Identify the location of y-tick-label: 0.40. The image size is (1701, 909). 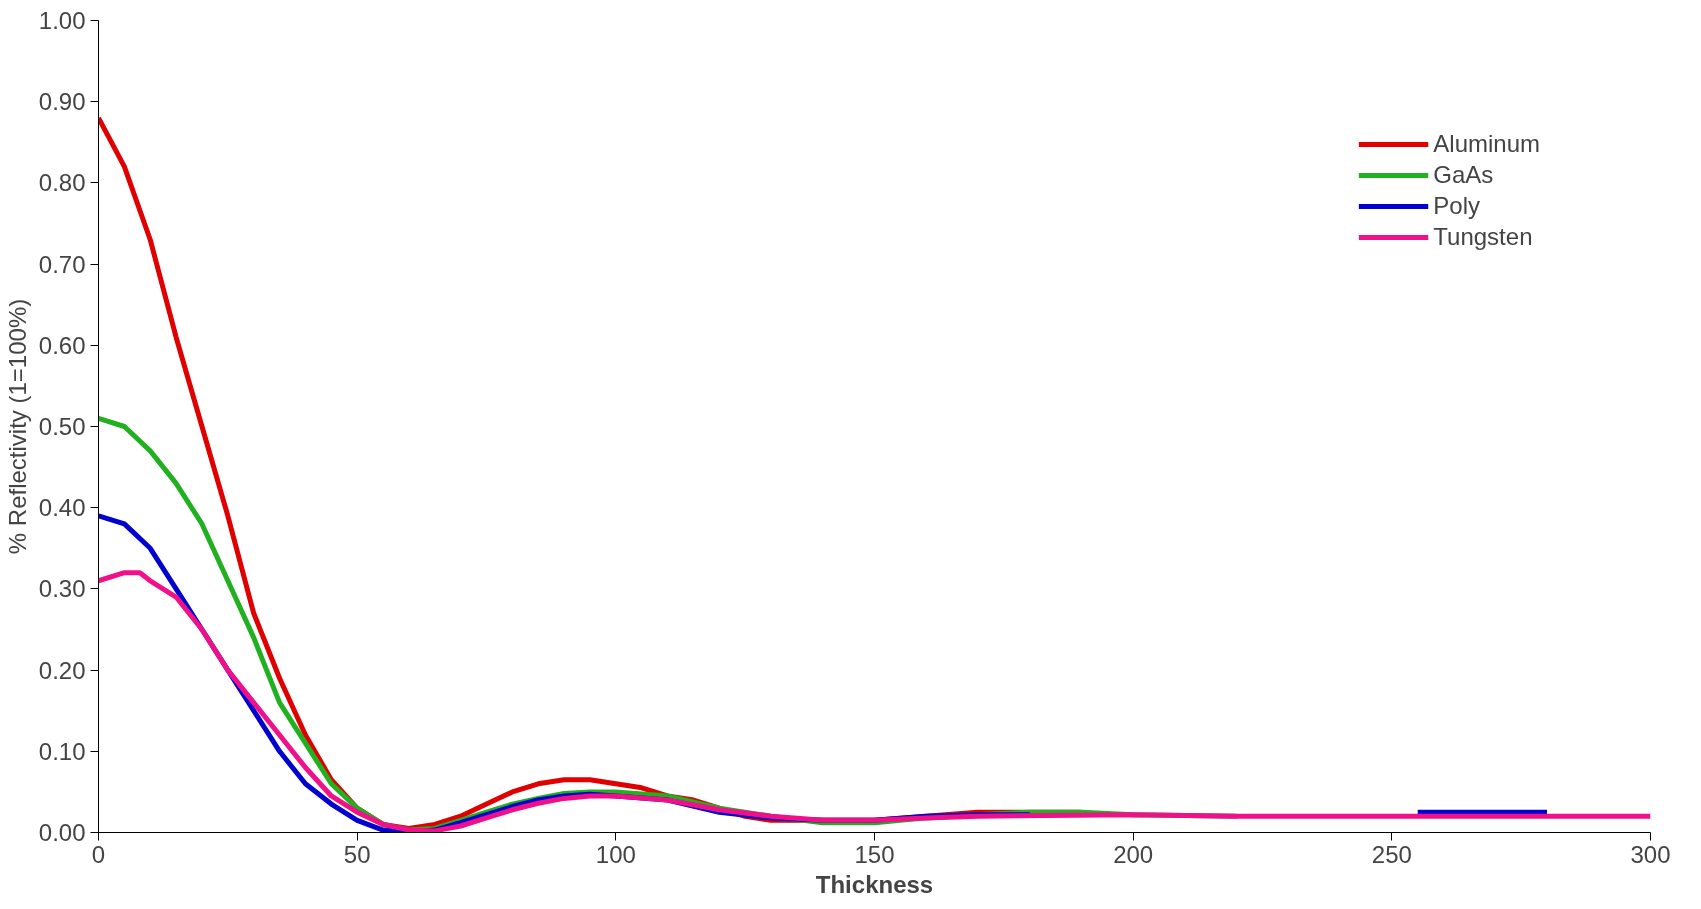
(62, 508).